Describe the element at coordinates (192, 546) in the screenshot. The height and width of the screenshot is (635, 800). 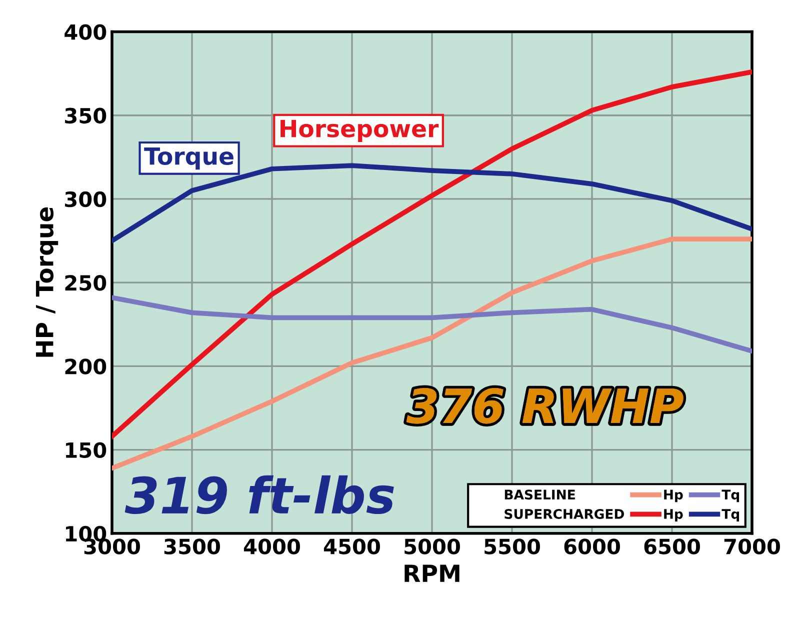
I see `x-tick-label: 3500` at that location.